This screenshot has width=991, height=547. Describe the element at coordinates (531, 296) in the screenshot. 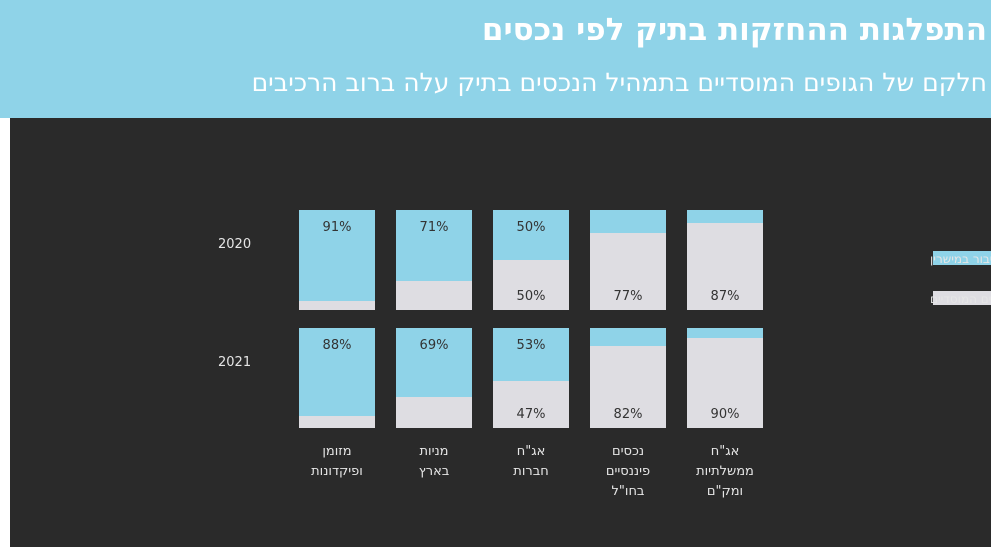

I see `data-label-institutional: 50%` at that location.